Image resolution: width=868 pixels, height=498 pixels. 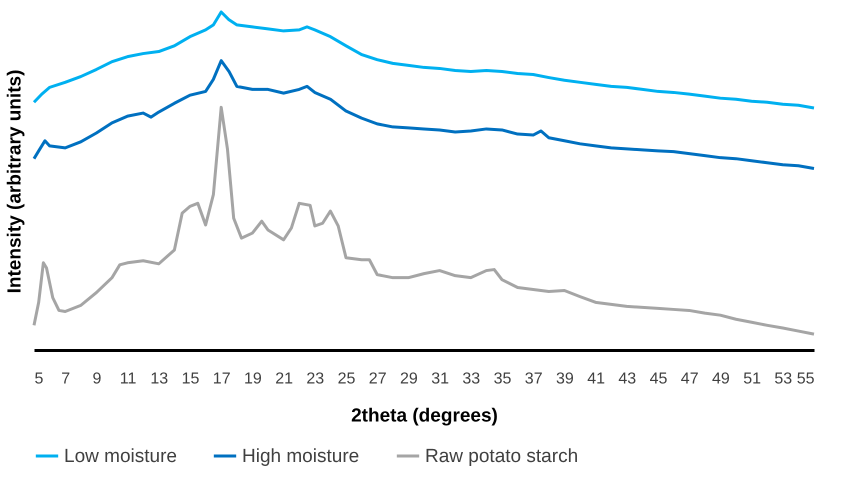 I want to click on x-tick-label: 31, so click(x=440, y=379).